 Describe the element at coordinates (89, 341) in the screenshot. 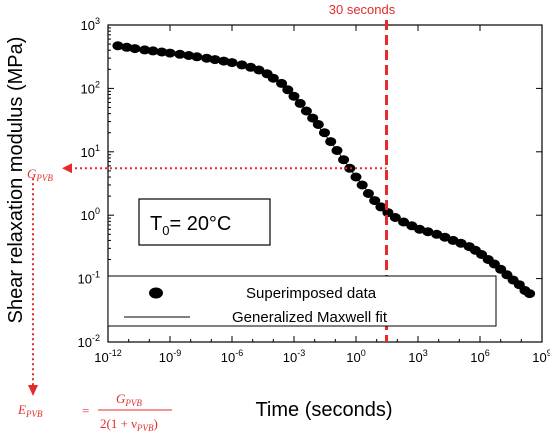

I see `y-tick-label-0: 10⁻²` at that location.